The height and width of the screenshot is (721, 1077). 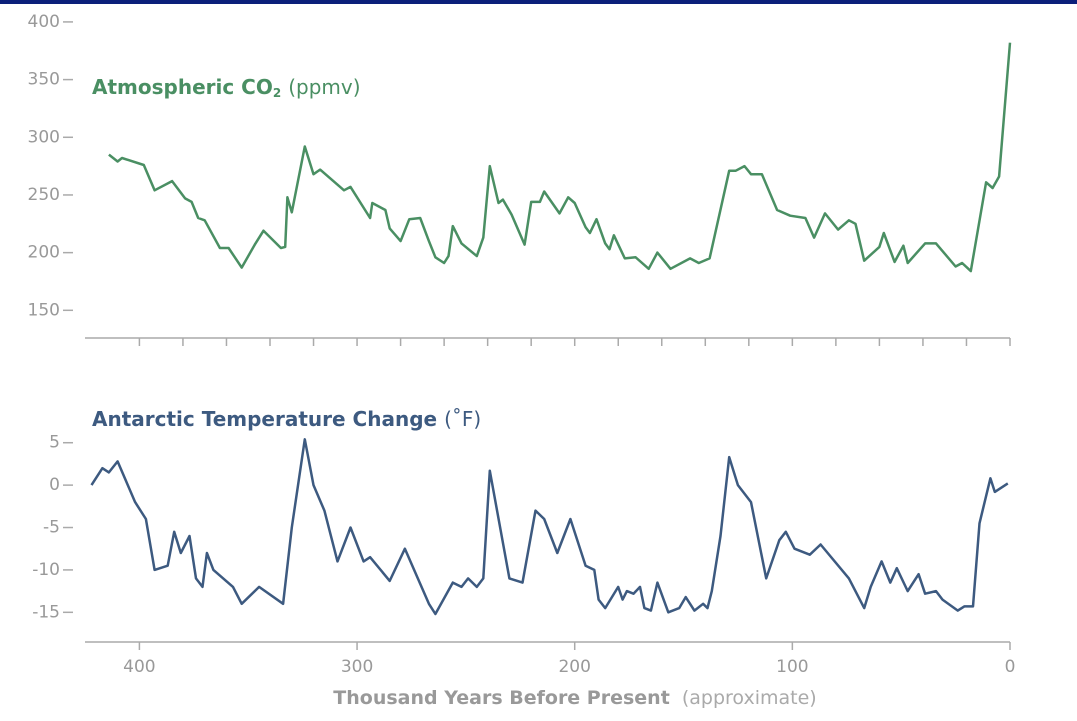 What do you see at coordinates (264, 419) in the screenshot?
I see `title-main: Antarctic Temperature Change` at bounding box center [264, 419].